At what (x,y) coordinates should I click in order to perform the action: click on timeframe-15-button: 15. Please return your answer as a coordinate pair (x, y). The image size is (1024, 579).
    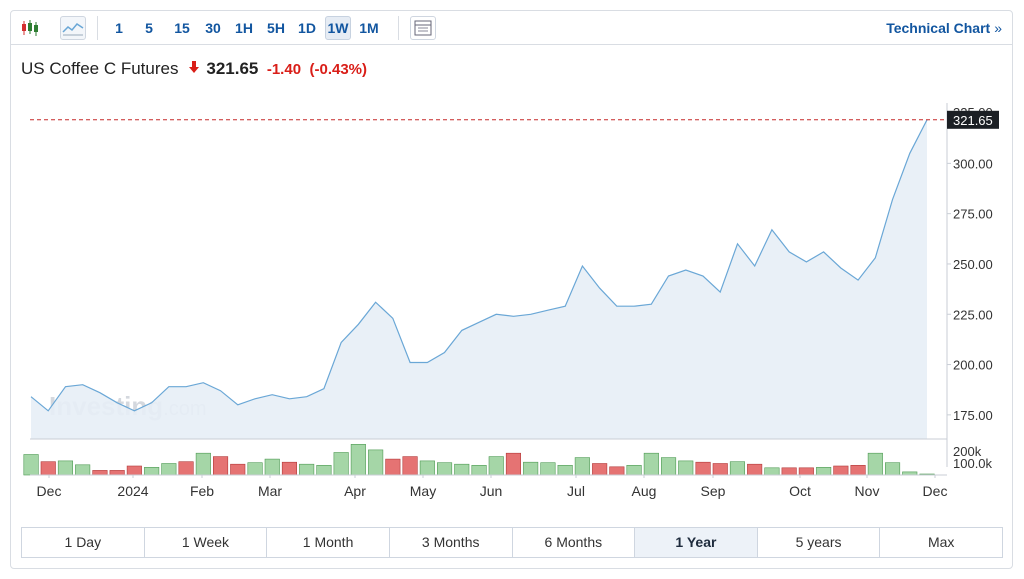
    Looking at the image, I should click on (182, 28).